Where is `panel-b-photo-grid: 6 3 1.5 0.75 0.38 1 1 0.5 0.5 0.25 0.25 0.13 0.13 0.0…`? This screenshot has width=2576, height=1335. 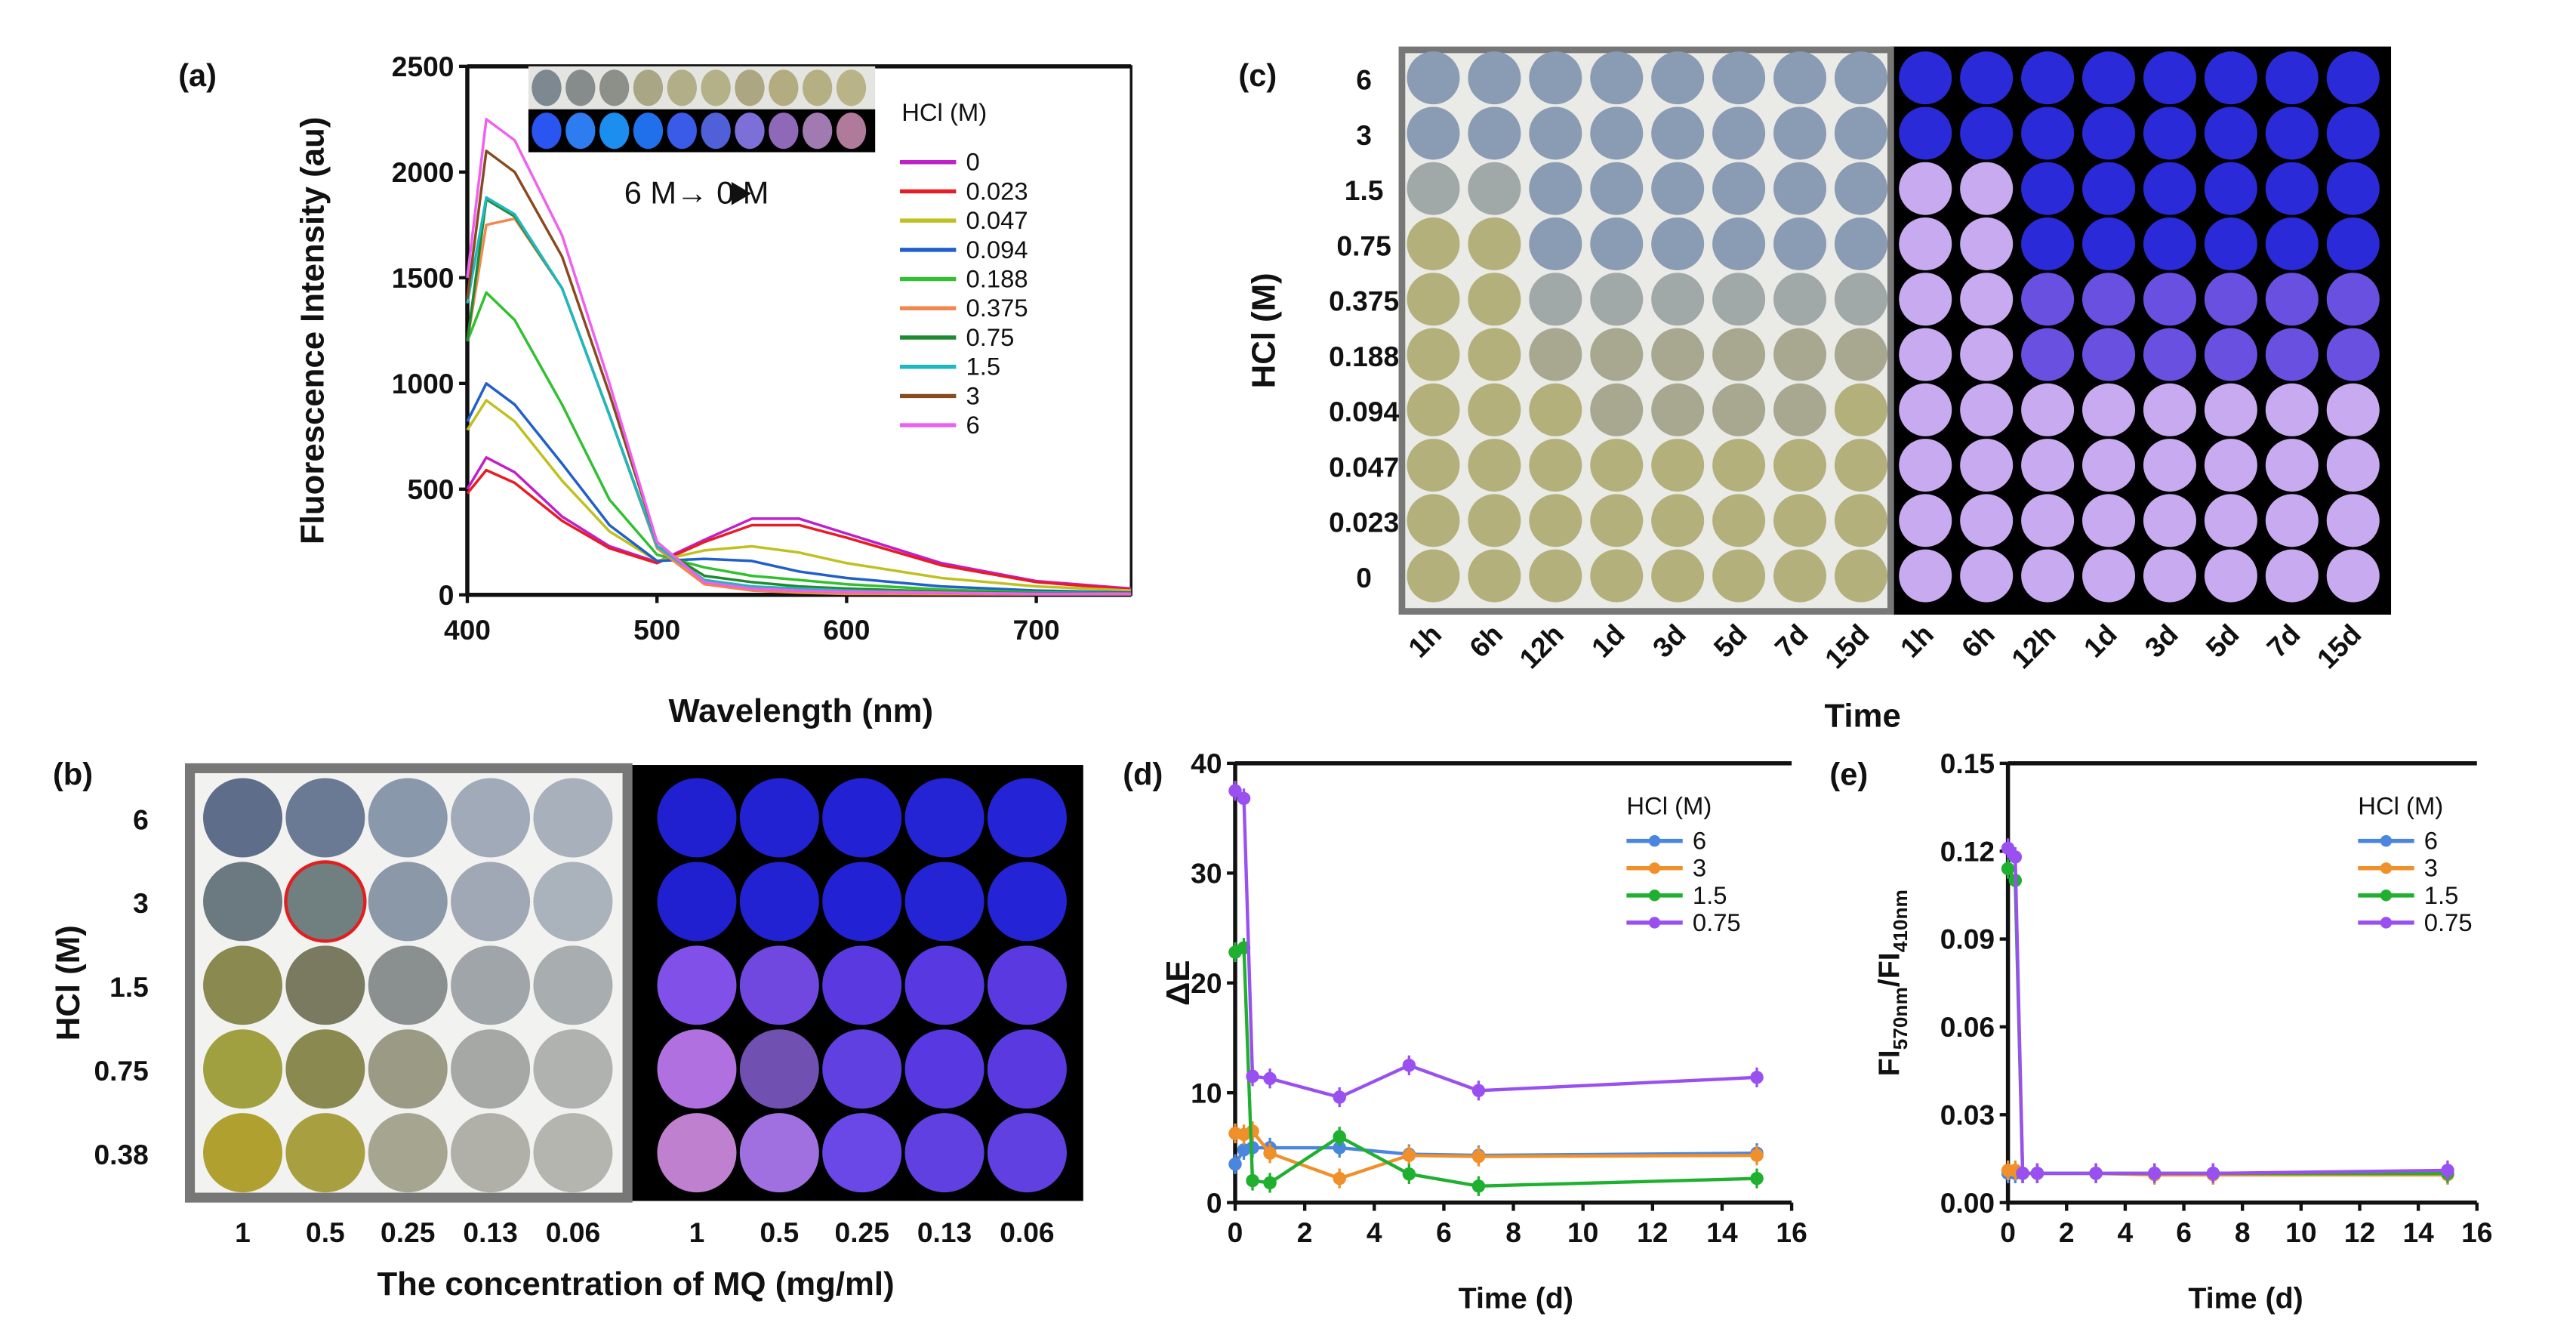
panel-b-photo-grid: 6 3 1.5 0.75 0.38 1 1 0.5 0.5 0.25 0.25 0.13 0.13 0.0… is located at coordinates (588, 1005).